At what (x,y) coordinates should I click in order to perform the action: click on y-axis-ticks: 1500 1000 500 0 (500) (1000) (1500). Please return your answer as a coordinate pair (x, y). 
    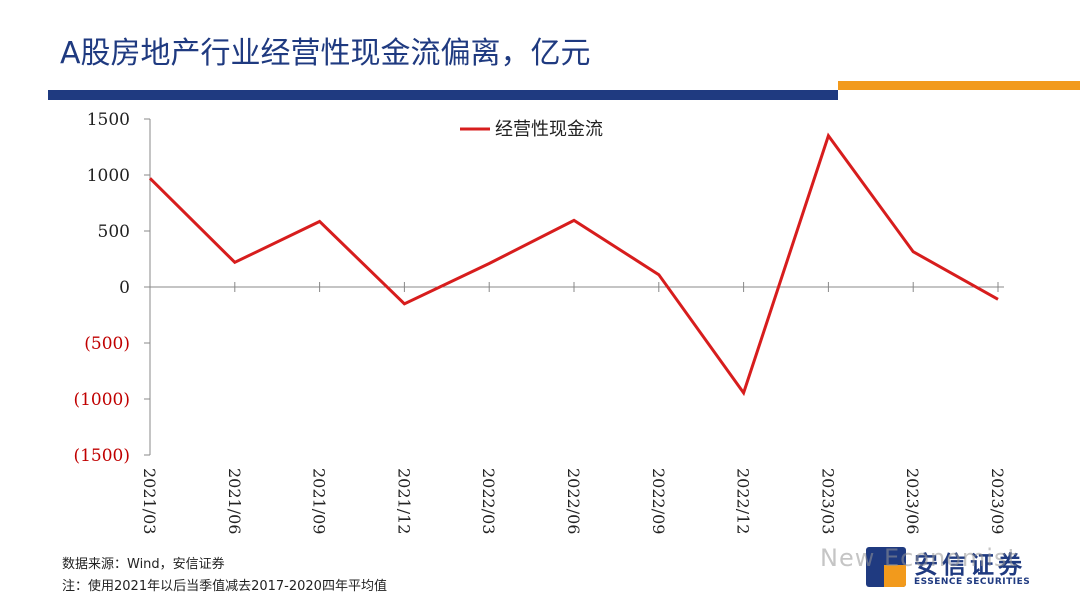
    Looking at the image, I should click on (111, 288).